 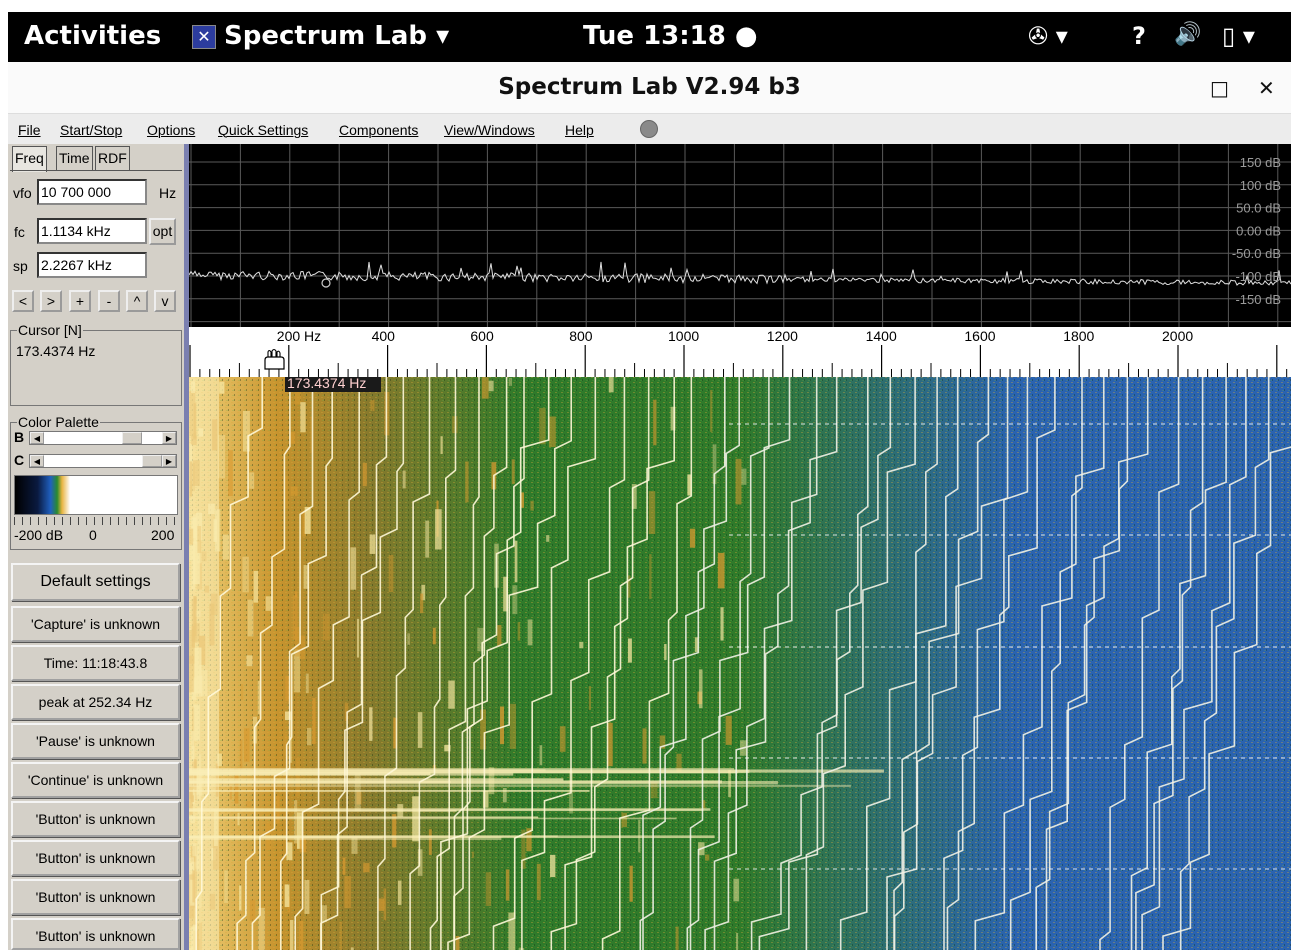 What do you see at coordinates (95, 702) in the screenshot?
I see `peak-button: peak at 252.34 Hz` at bounding box center [95, 702].